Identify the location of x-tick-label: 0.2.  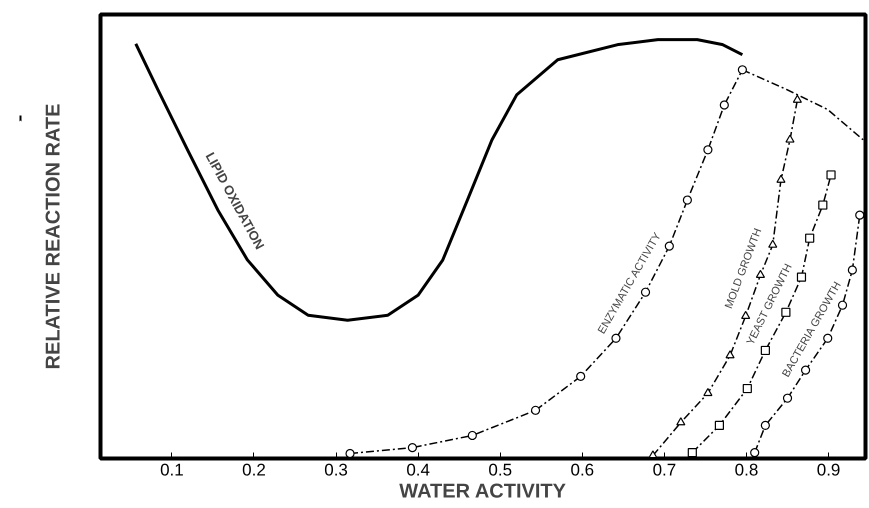
(254, 470).